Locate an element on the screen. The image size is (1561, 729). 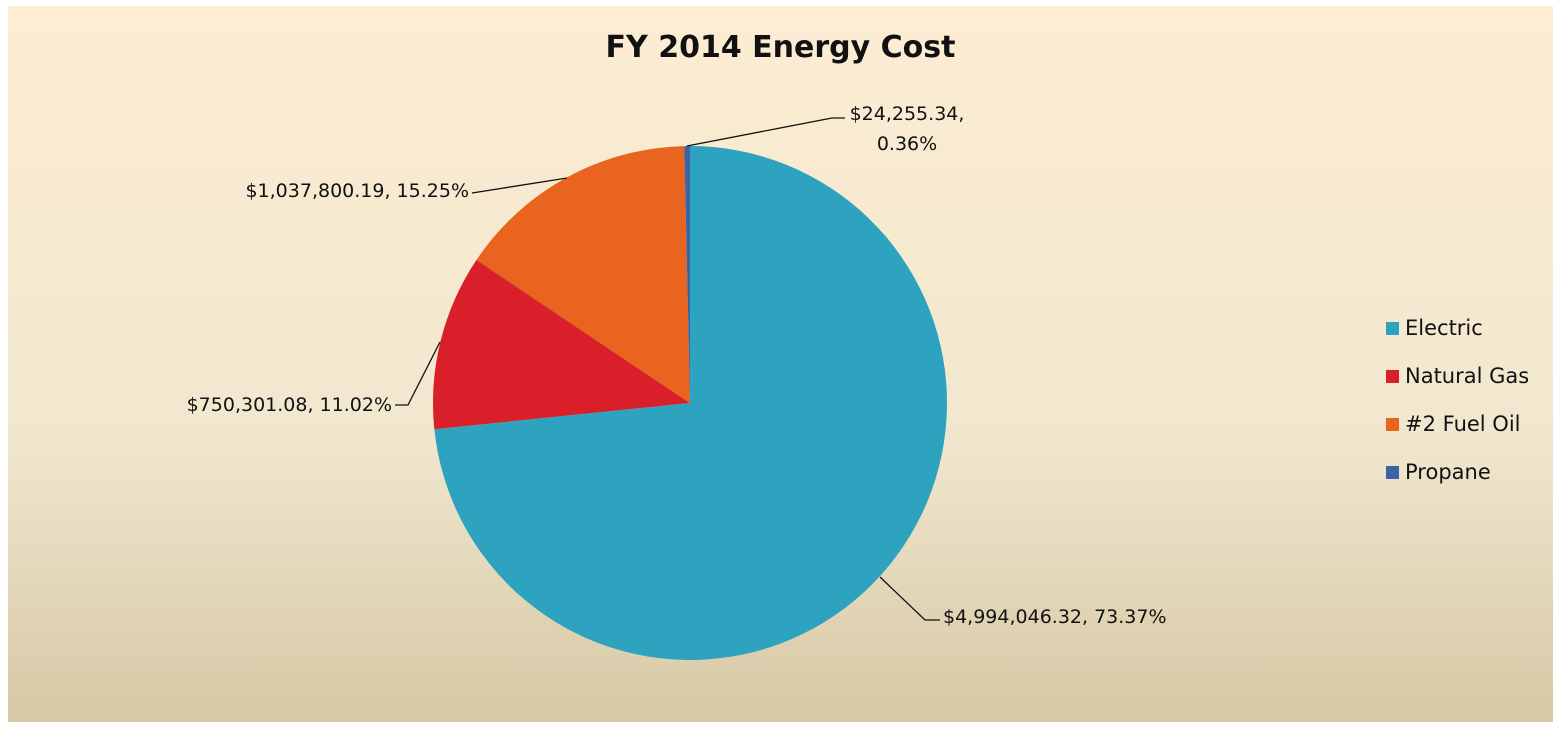
legend-label: Propane is located at coordinates (1448, 472).